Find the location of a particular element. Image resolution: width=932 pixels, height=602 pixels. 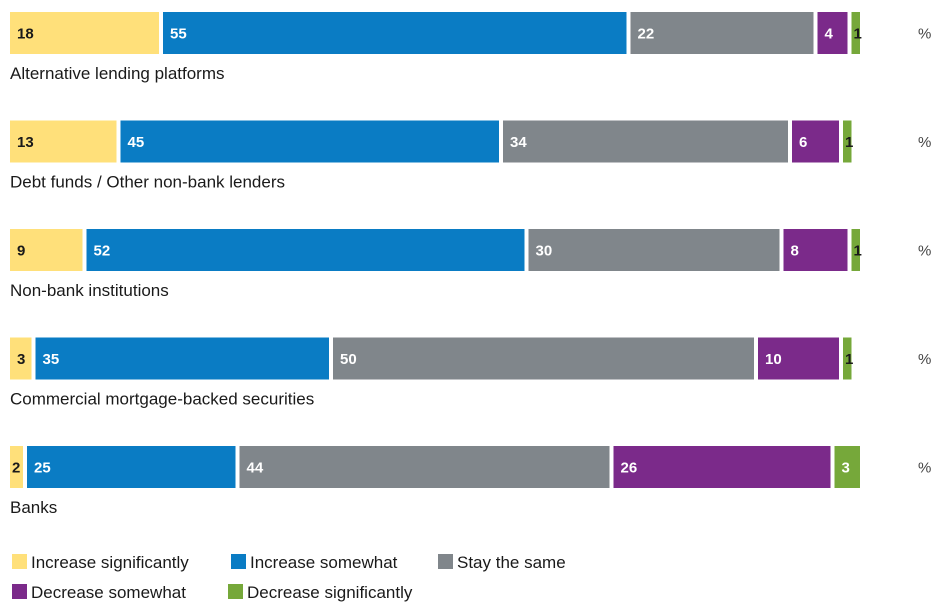

data-label: 52 is located at coordinates (102, 251).